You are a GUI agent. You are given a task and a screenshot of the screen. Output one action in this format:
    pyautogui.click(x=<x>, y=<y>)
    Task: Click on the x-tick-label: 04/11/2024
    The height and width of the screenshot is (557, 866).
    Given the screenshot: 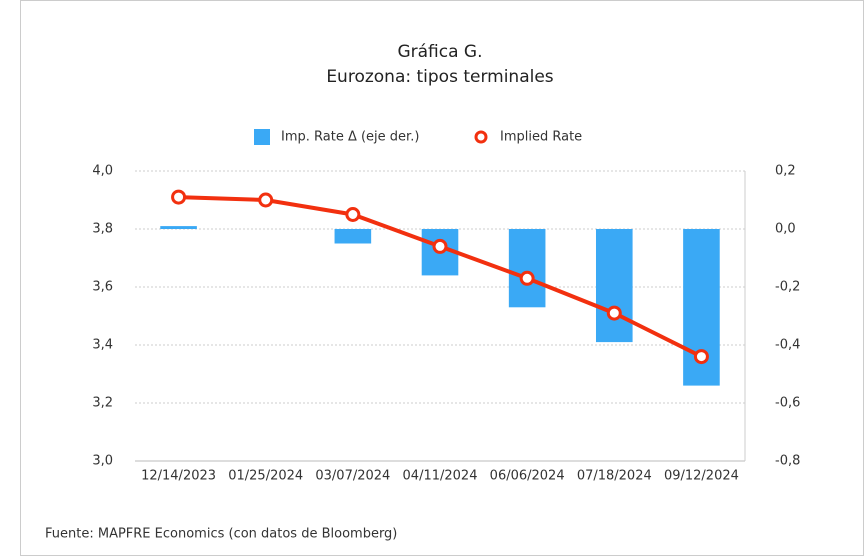 What is the action you would take?
    pyautogui.click(x=440, y=476)
    